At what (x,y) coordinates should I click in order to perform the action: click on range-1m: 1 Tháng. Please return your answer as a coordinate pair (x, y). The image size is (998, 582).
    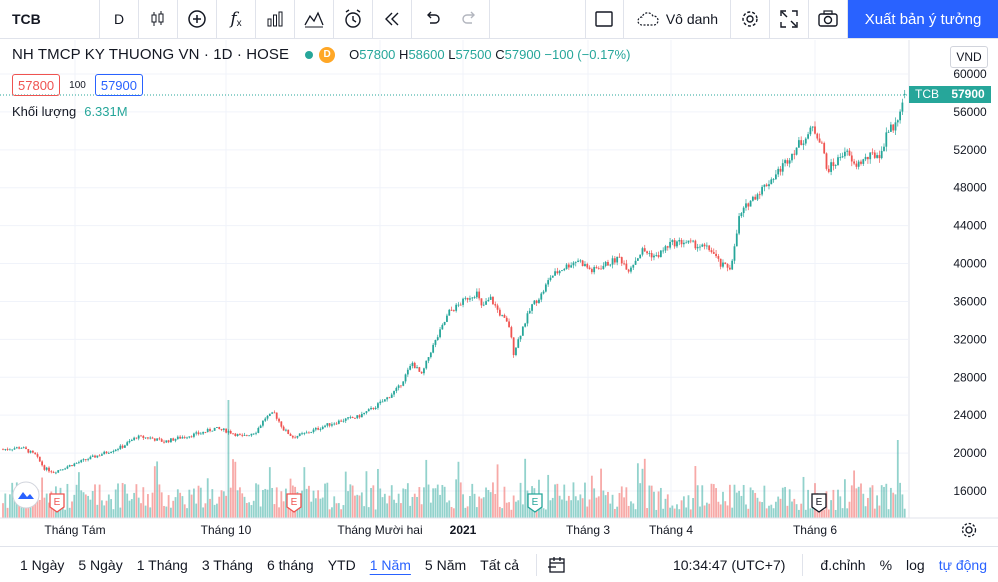
    Looking at the image, I should click on (162, 564).